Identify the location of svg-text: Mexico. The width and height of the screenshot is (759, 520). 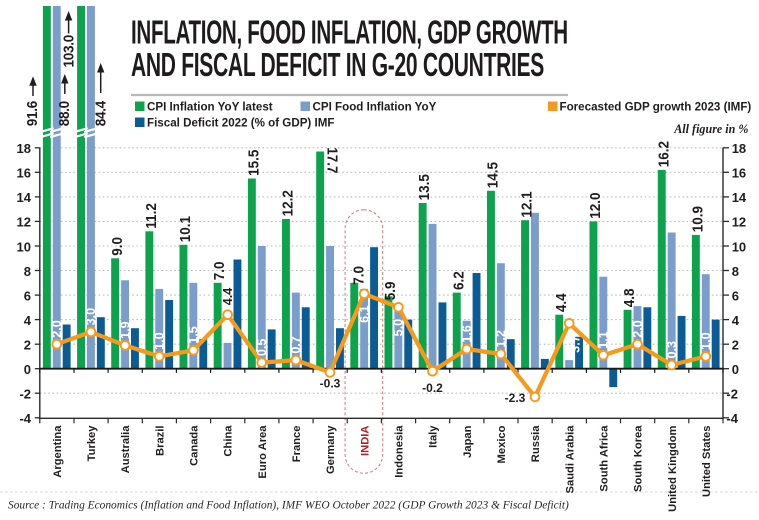
(502, 444).